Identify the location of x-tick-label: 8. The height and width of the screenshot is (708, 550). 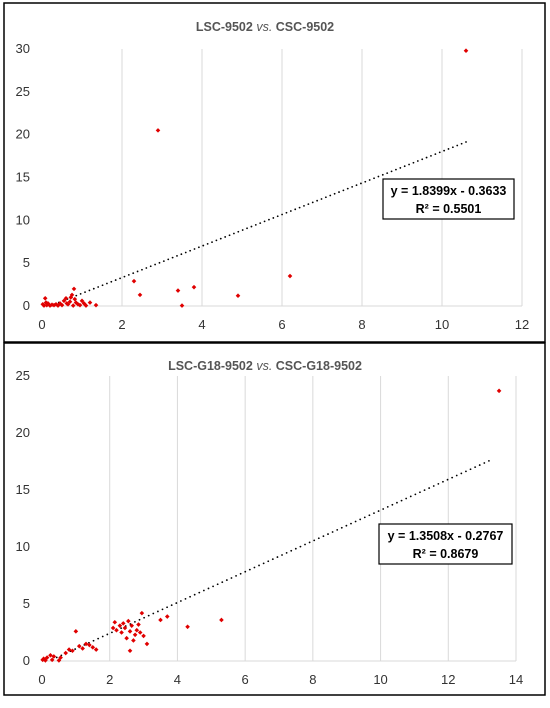
(312, 679).